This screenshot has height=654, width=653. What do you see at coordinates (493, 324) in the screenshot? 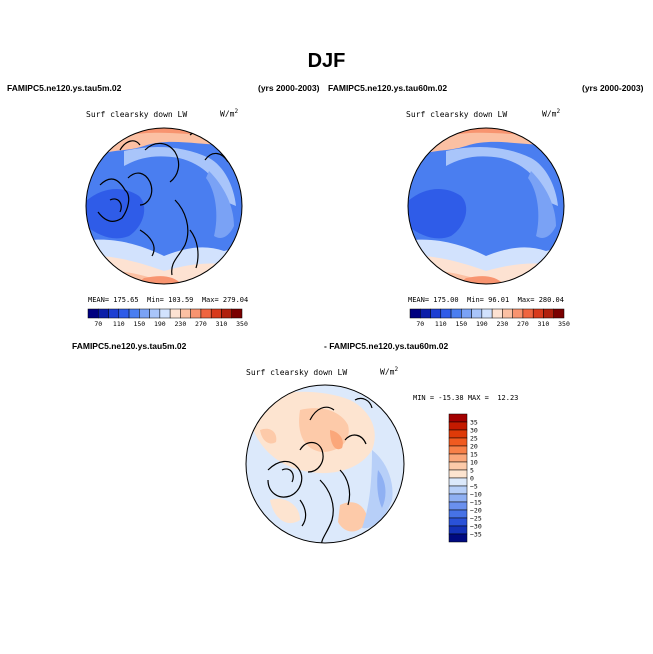
I see `panel2-colorbar-ticks: 70 110 150 190 230 270 310 350` at bounding box center [493, 324].